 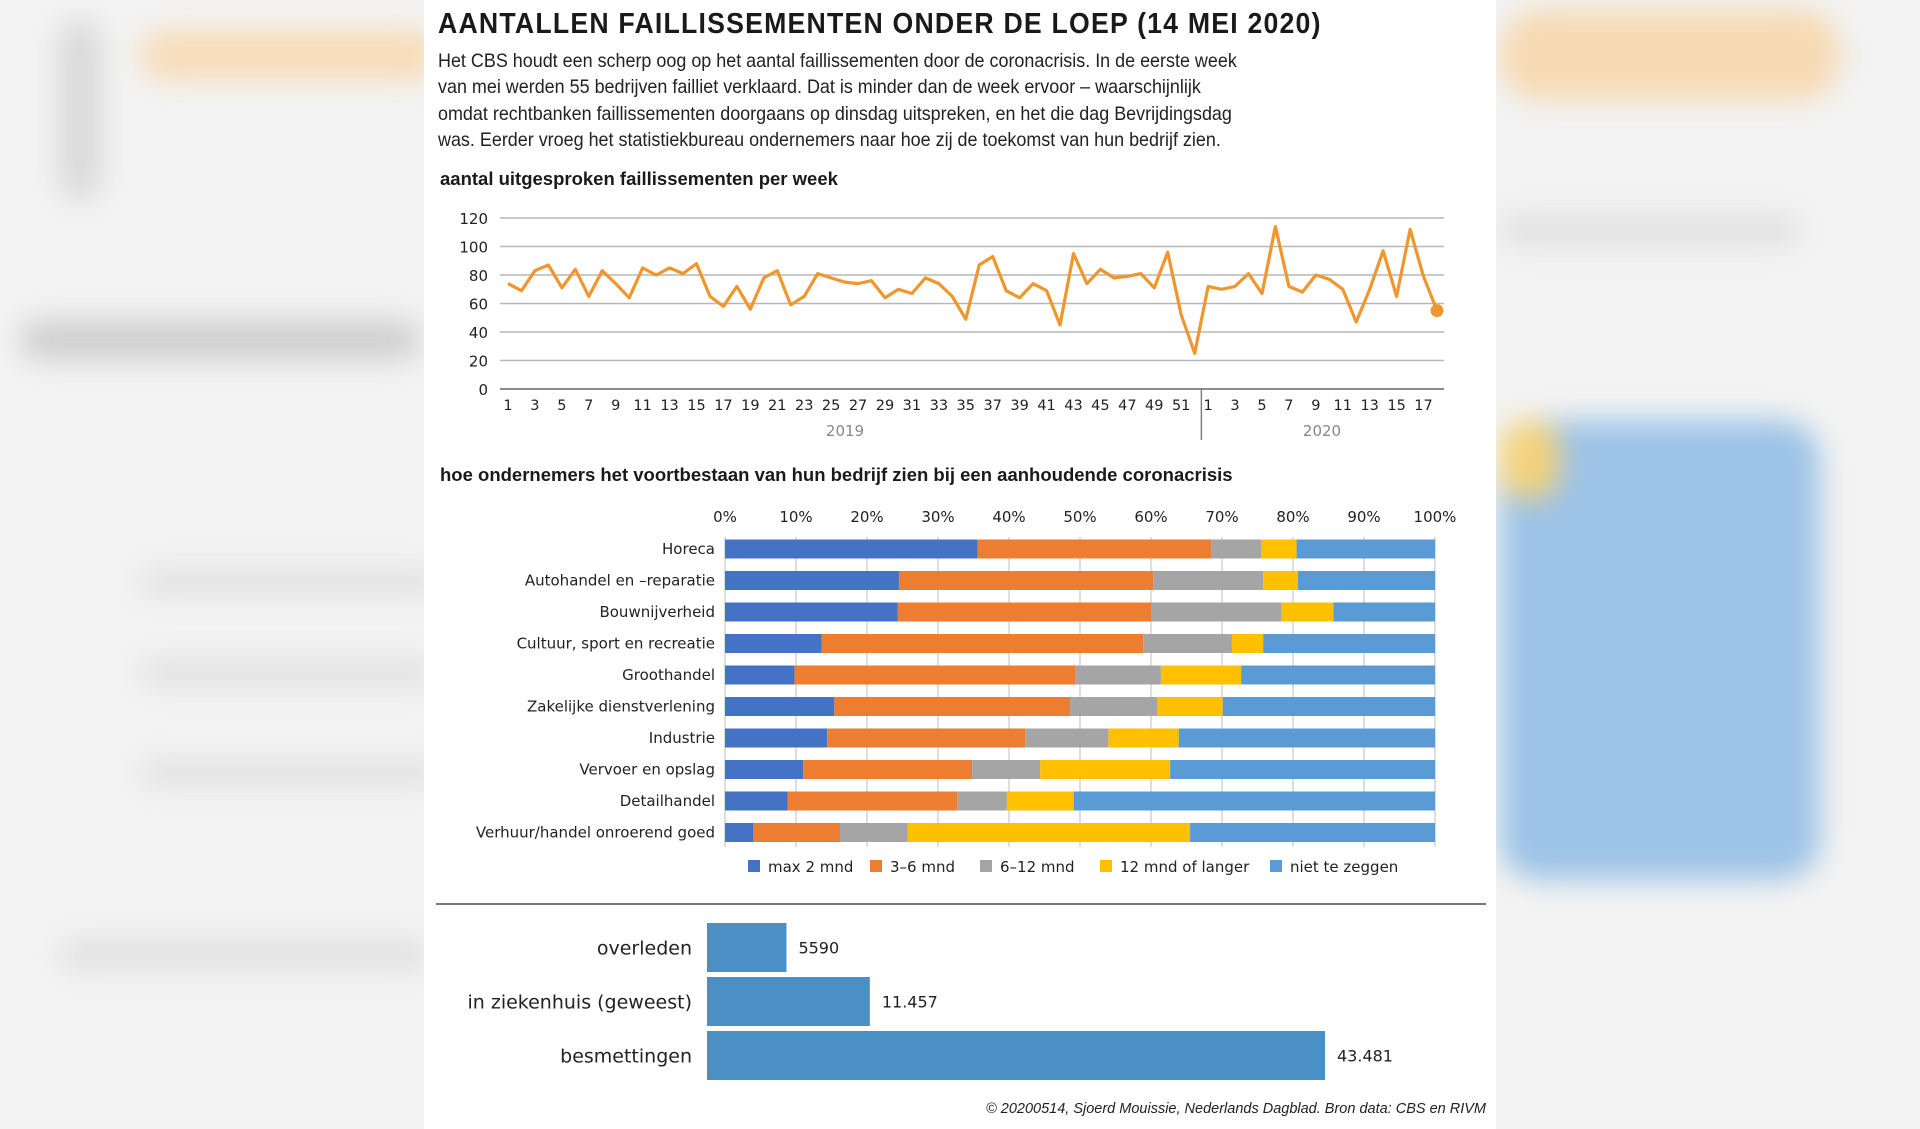 What do you see at coordinates (831, 406) in the screenshot?
I see `x-tick-label: 25` at bounding box center [831, 406].